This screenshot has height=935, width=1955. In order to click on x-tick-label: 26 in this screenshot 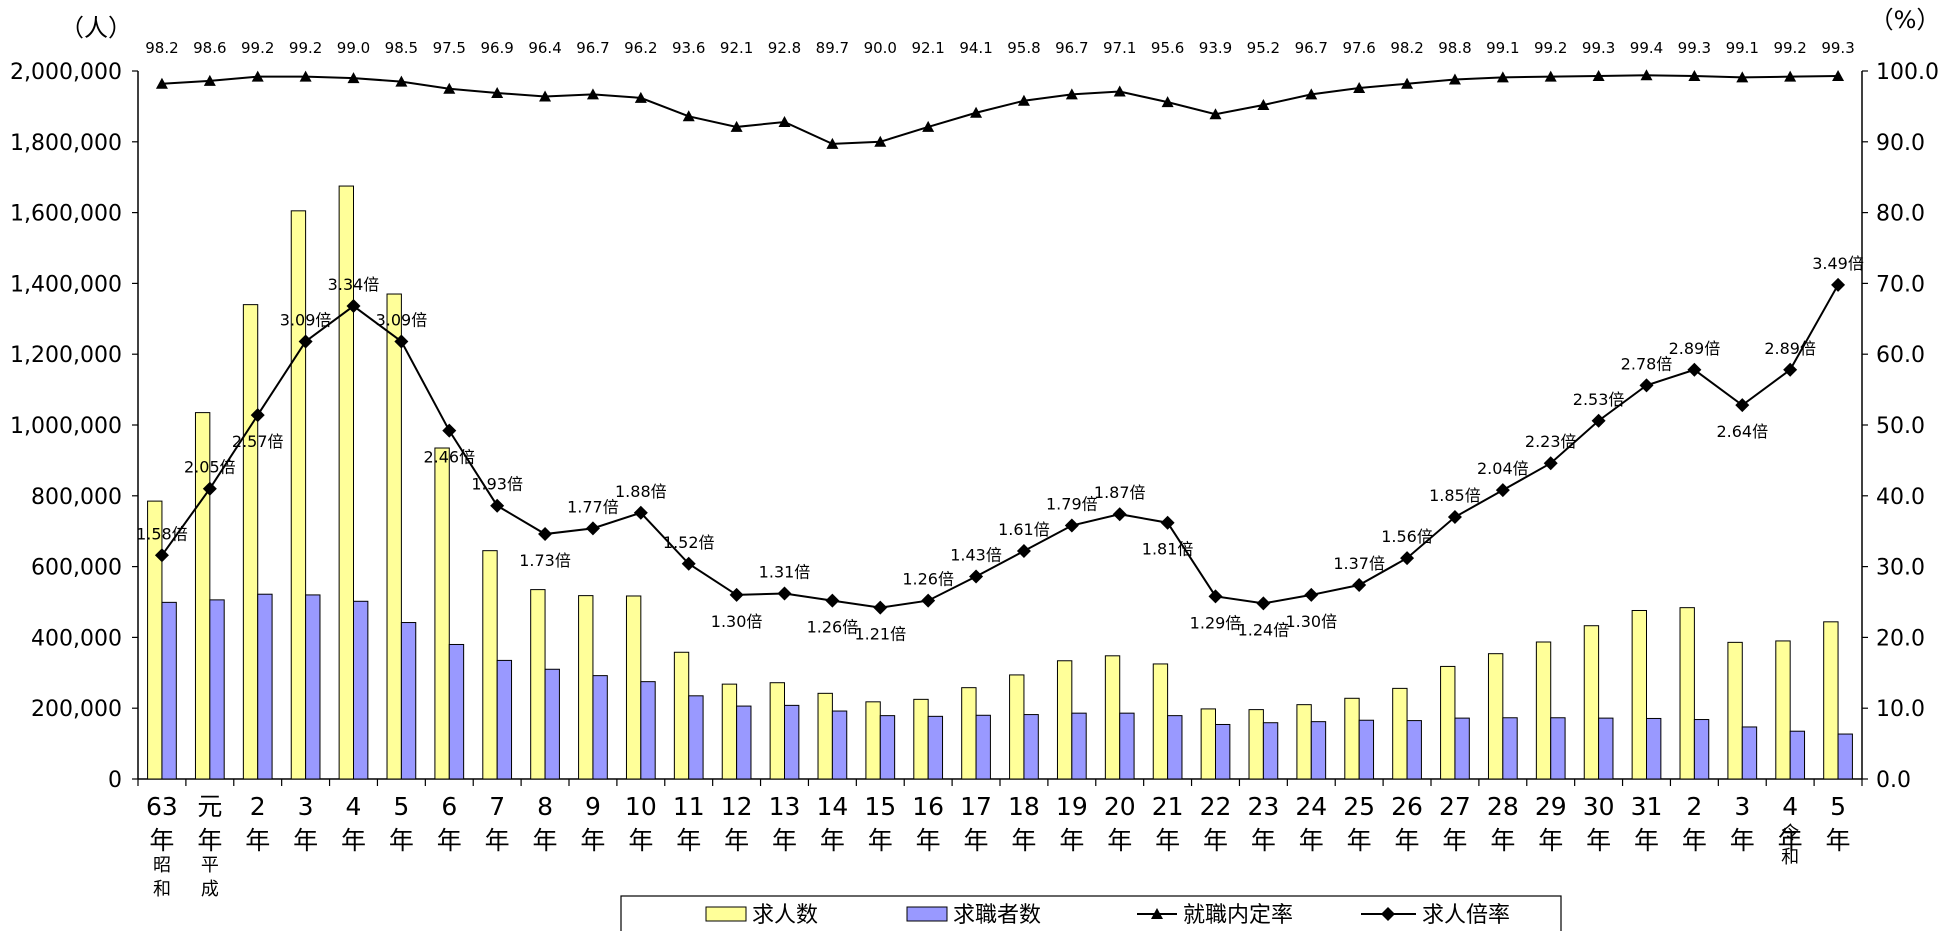, I will do `click(1407, 806)`.